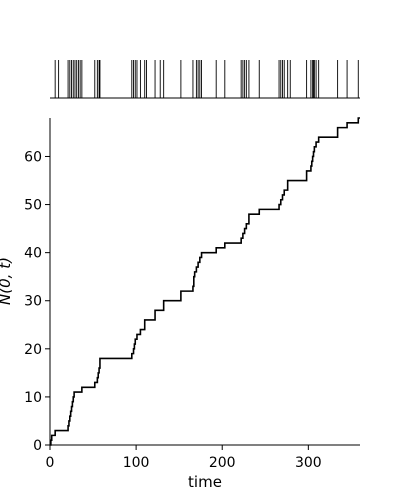 This screenshot has width=400, height=504. Describe the element at coordinates (33, 206) in the screenshot. I see `y-tick-label: 50` at that location.